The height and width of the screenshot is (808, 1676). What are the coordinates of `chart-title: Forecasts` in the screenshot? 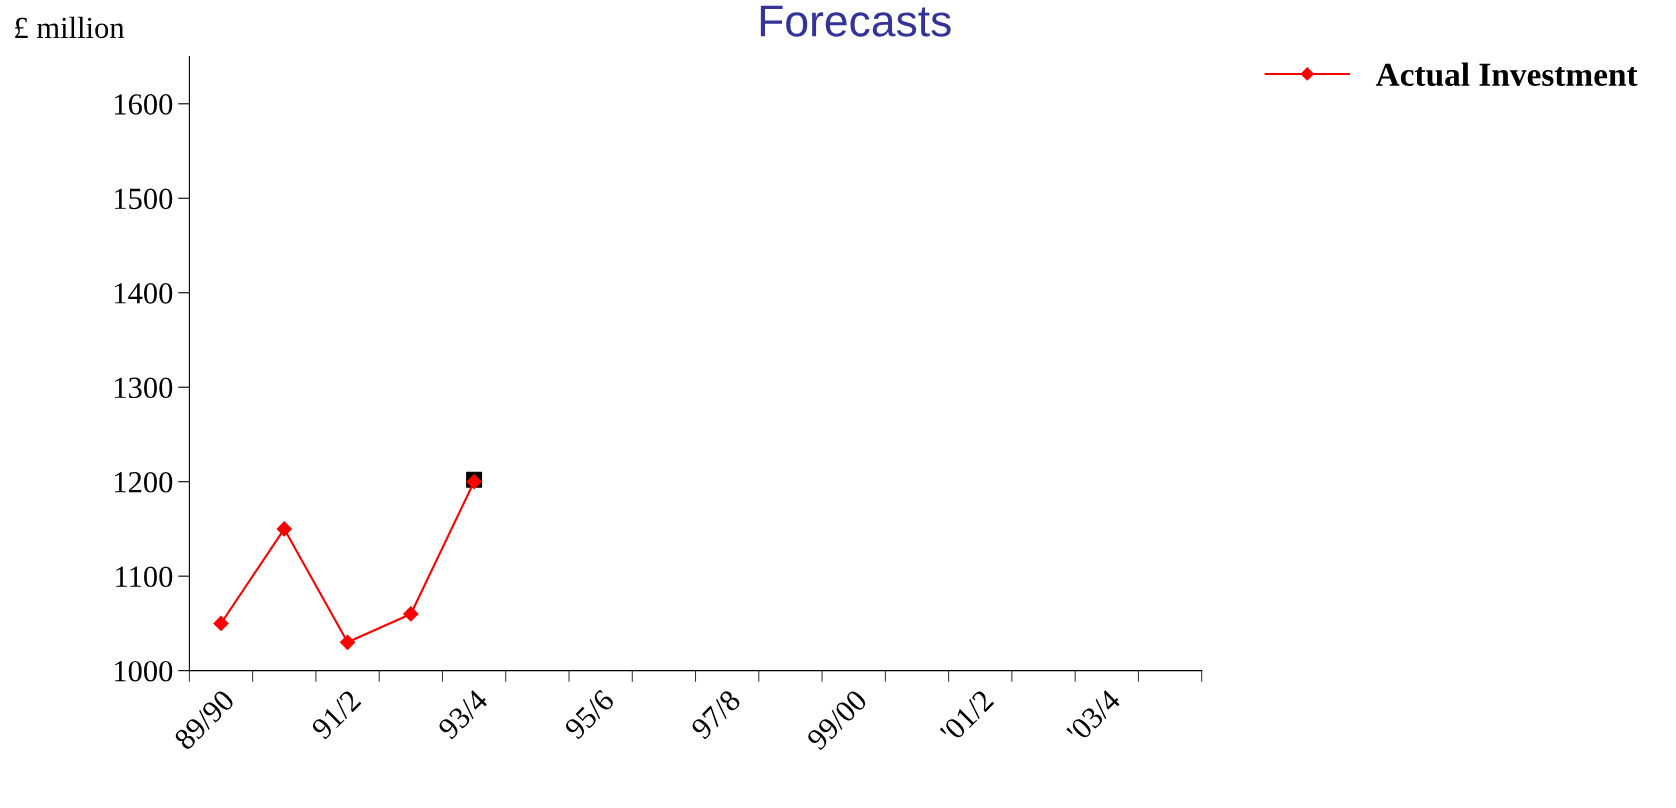 It's located at (855, 21).